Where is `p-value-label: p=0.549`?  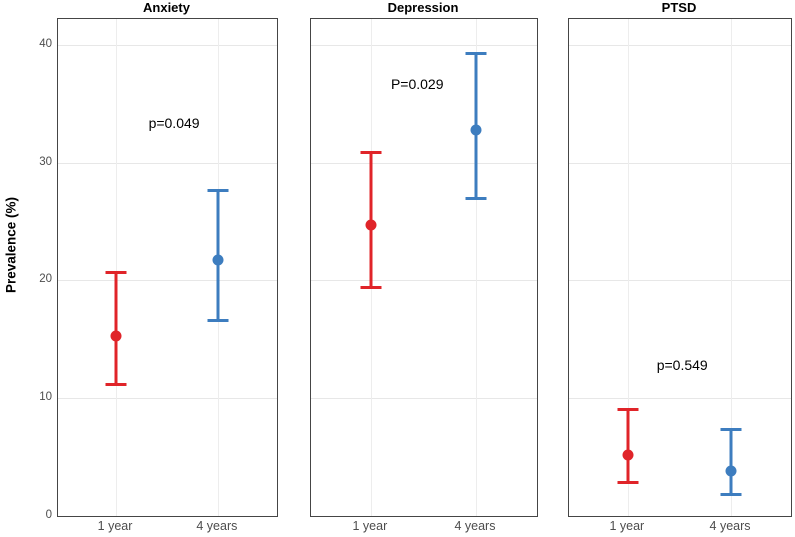
p-value-label: p=0.549 is located at coordinates (682, 365).